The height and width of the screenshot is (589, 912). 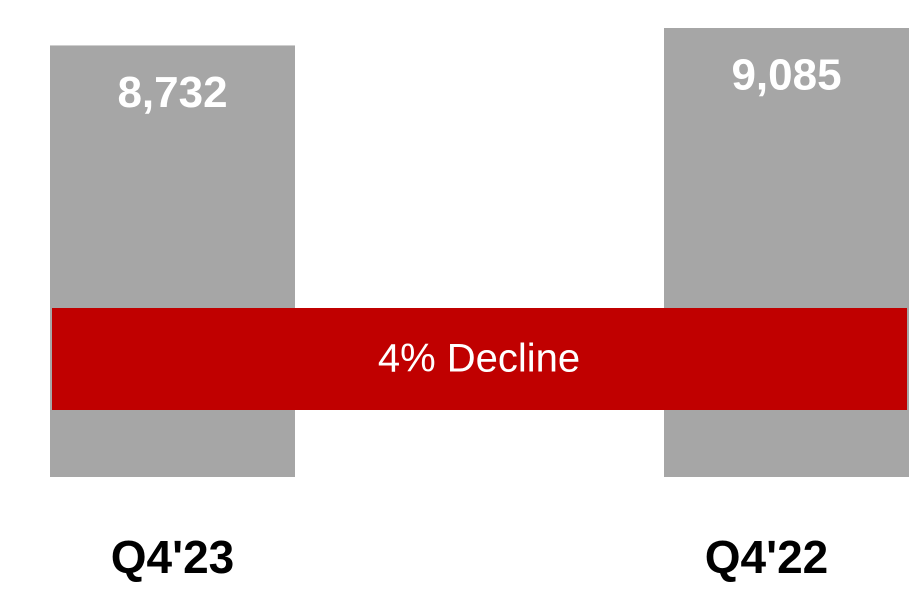 I want to click on x-tick-label: Q4'23, so click(x=172, y=557).